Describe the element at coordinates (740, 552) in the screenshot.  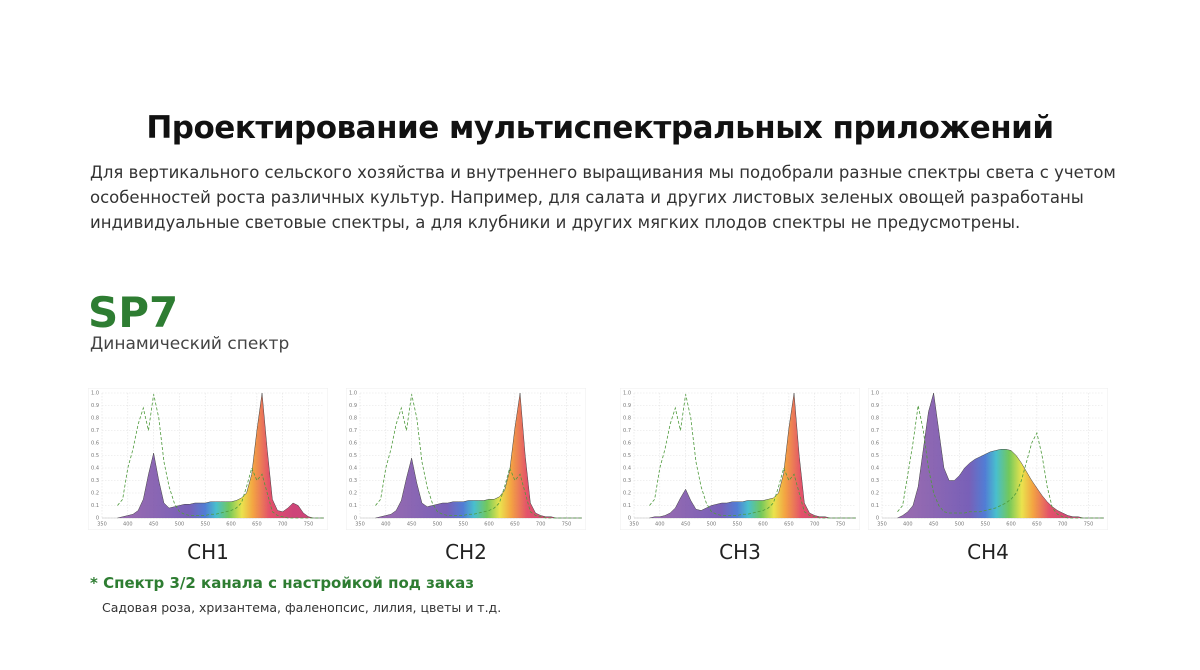
I see `chart-caption: CH3` at that location.